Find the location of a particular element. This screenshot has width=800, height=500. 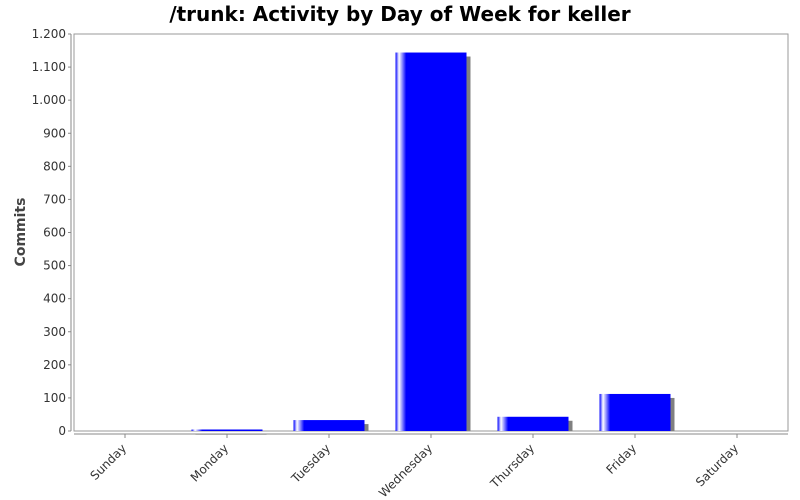

y-tick-label: 200 is located at coordinates (54, 365).